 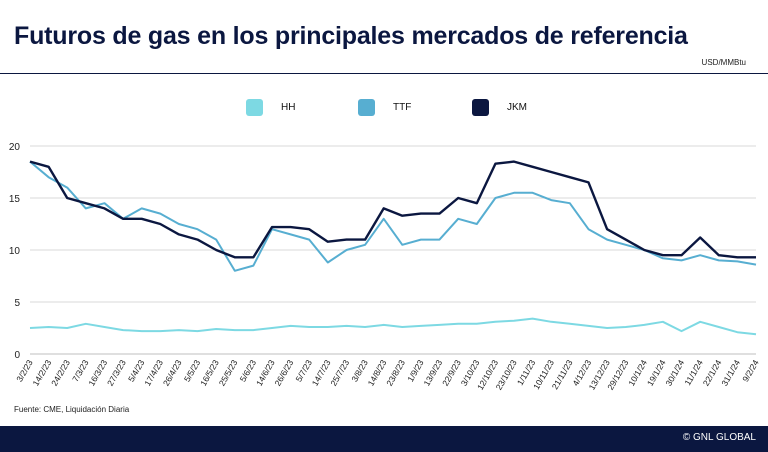 I want to click on x-tick-label: 25/7/23, so click(x=339, y=373).